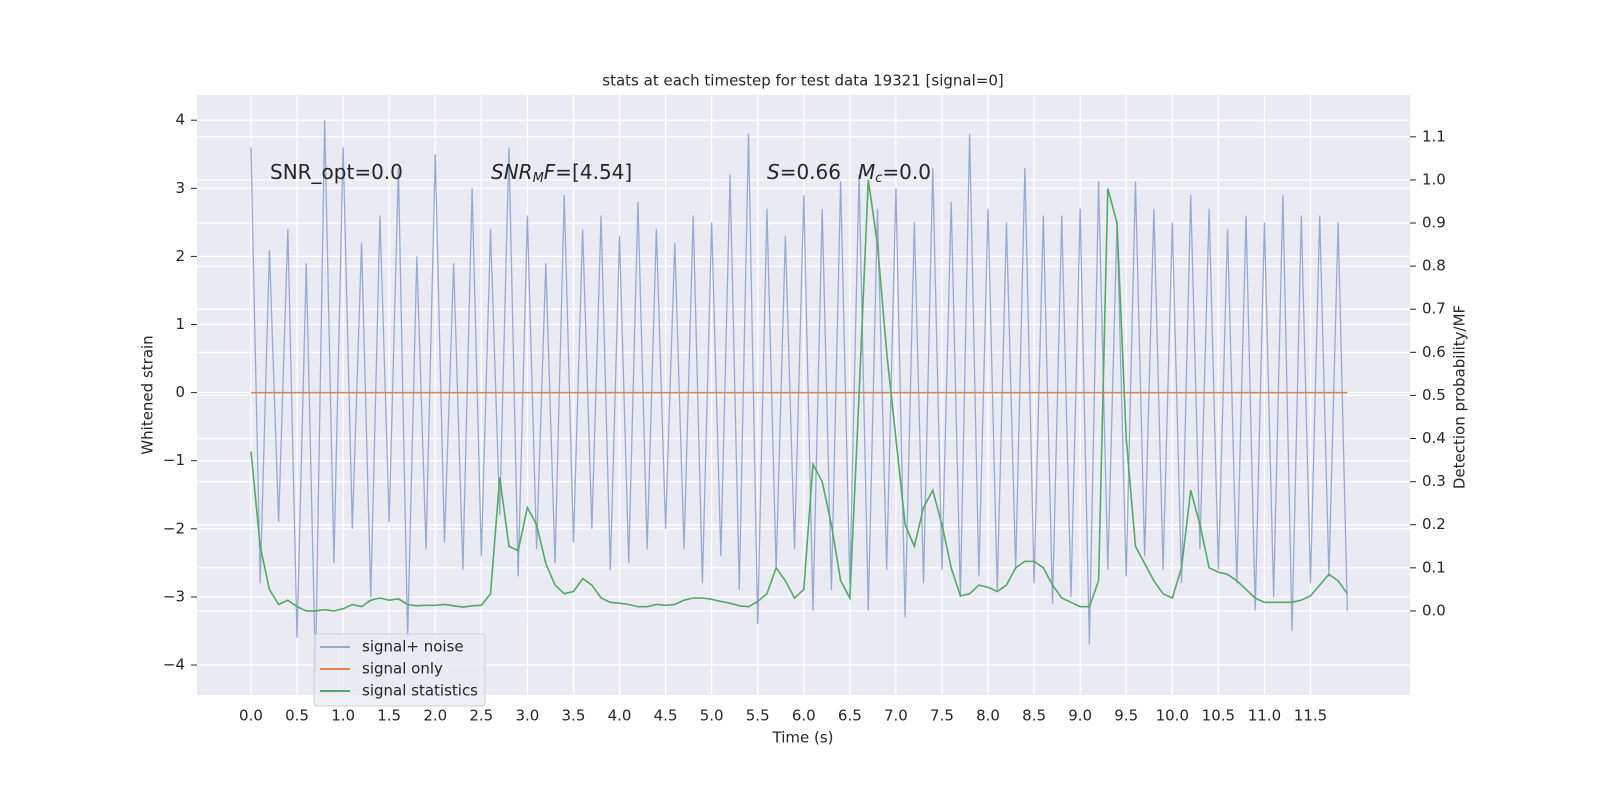 Image resolution: width=1600 pixels, height=800 pixels. I want to click on annotation-text: S, so click(773, 172).